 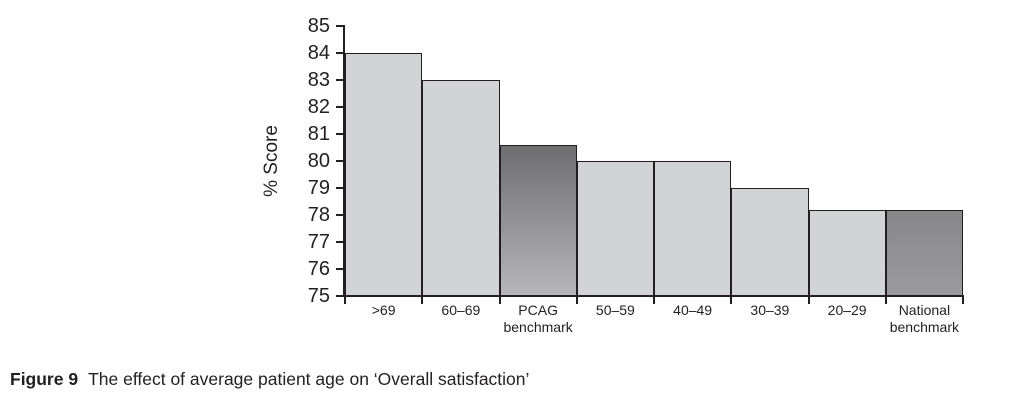 I want to click on x-axis-line, so click(x=653, y=296).